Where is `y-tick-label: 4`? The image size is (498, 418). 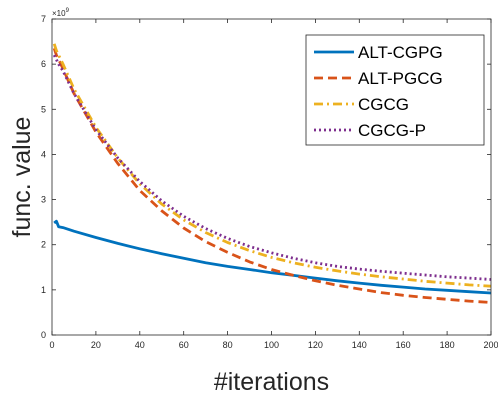
y-tick-label: 4 is located at coordinates (43, 154).